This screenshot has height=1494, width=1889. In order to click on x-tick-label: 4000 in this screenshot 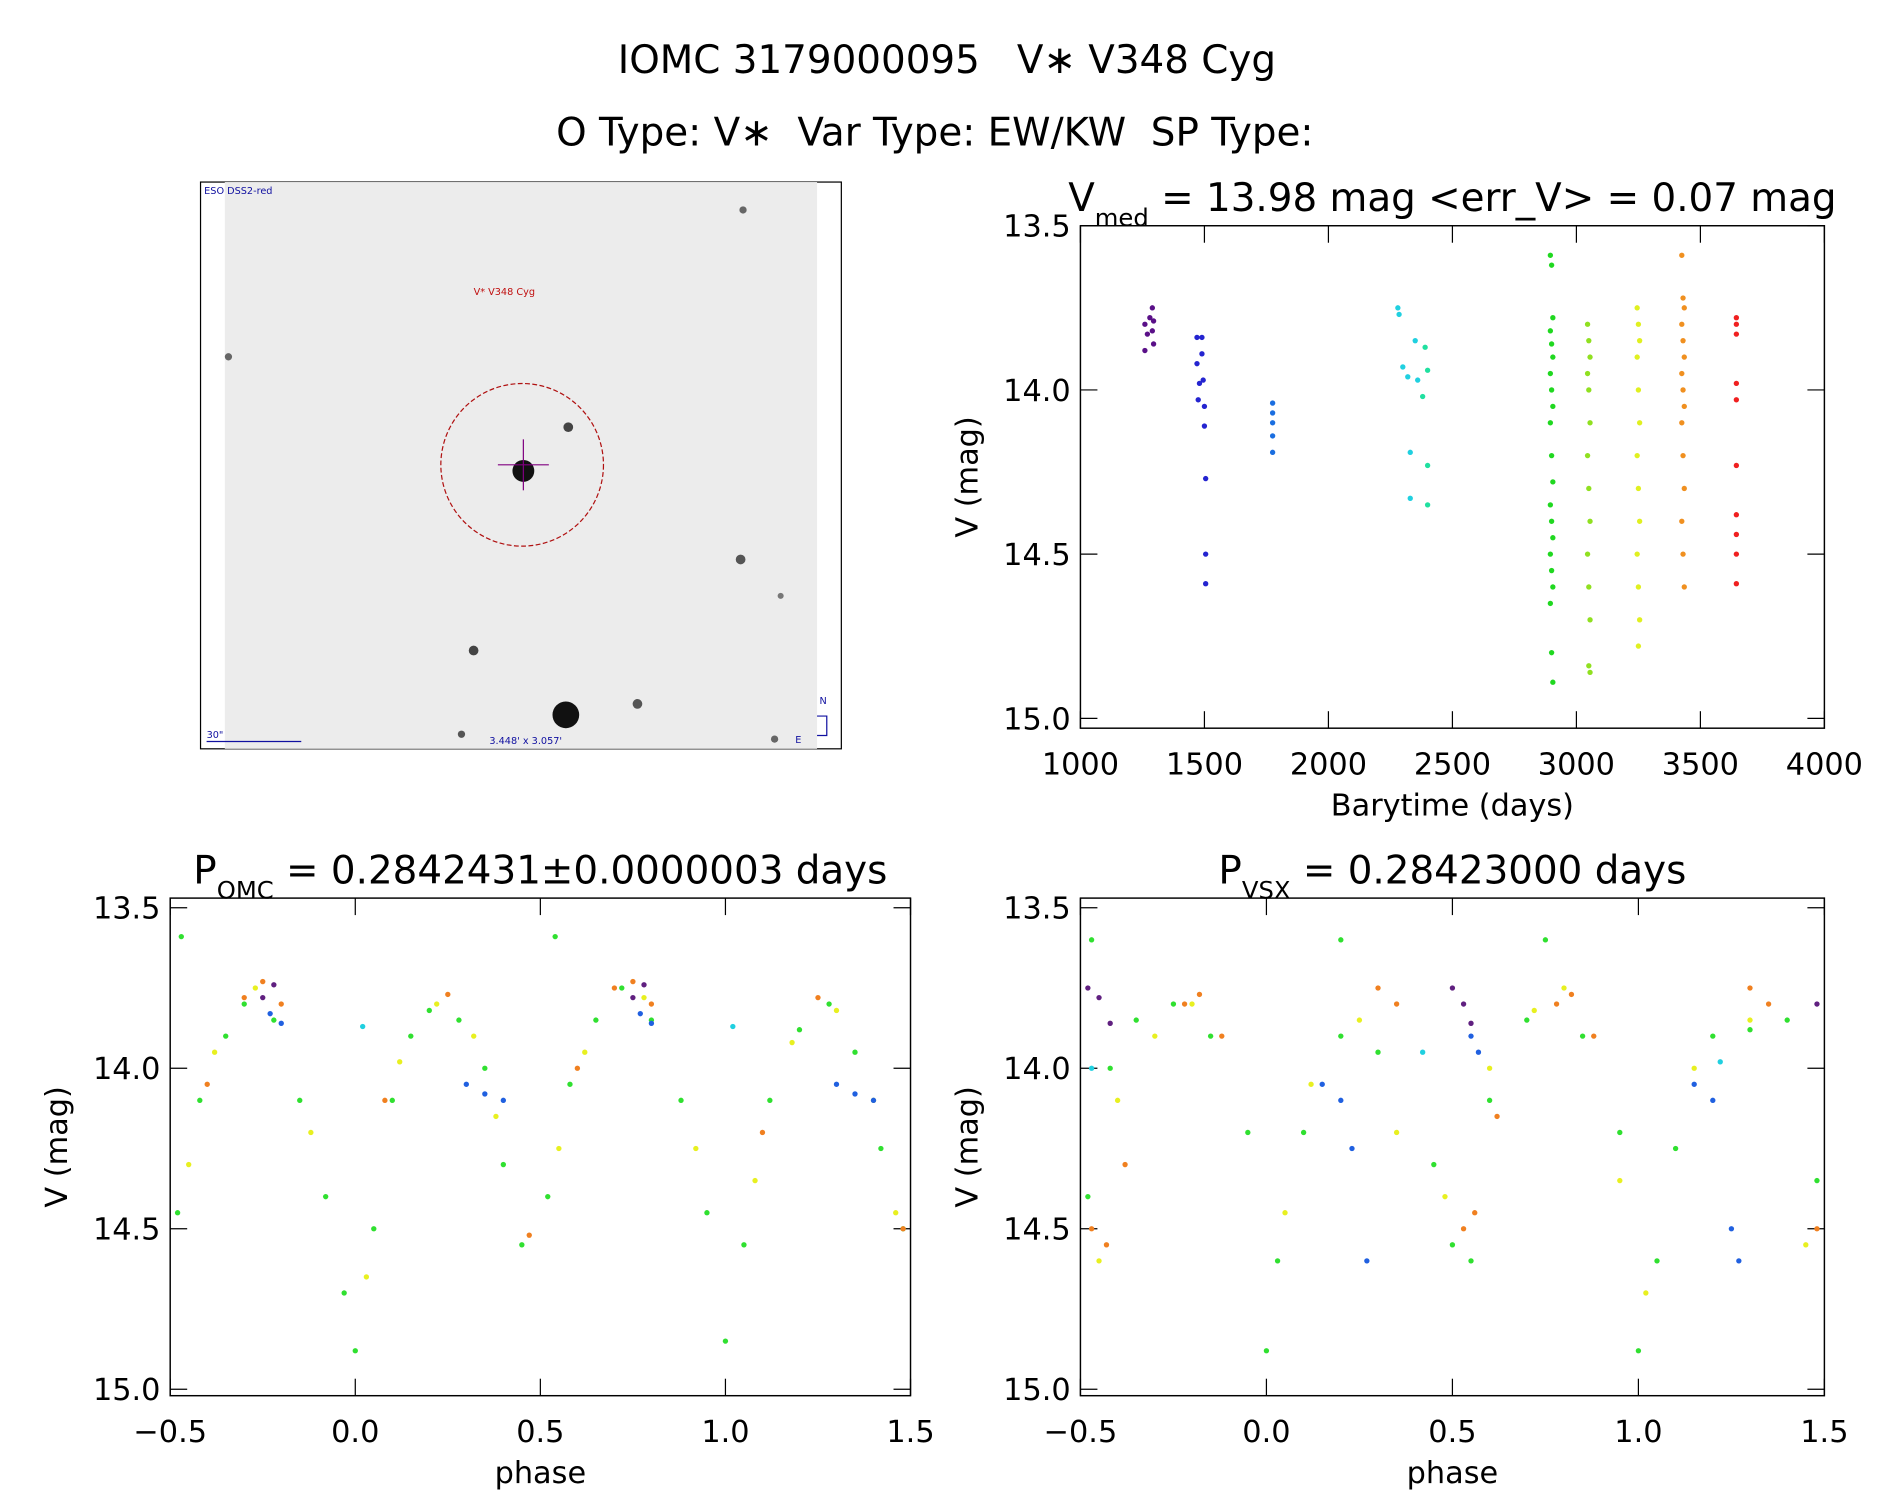, I will do `click(1824, 764)`.